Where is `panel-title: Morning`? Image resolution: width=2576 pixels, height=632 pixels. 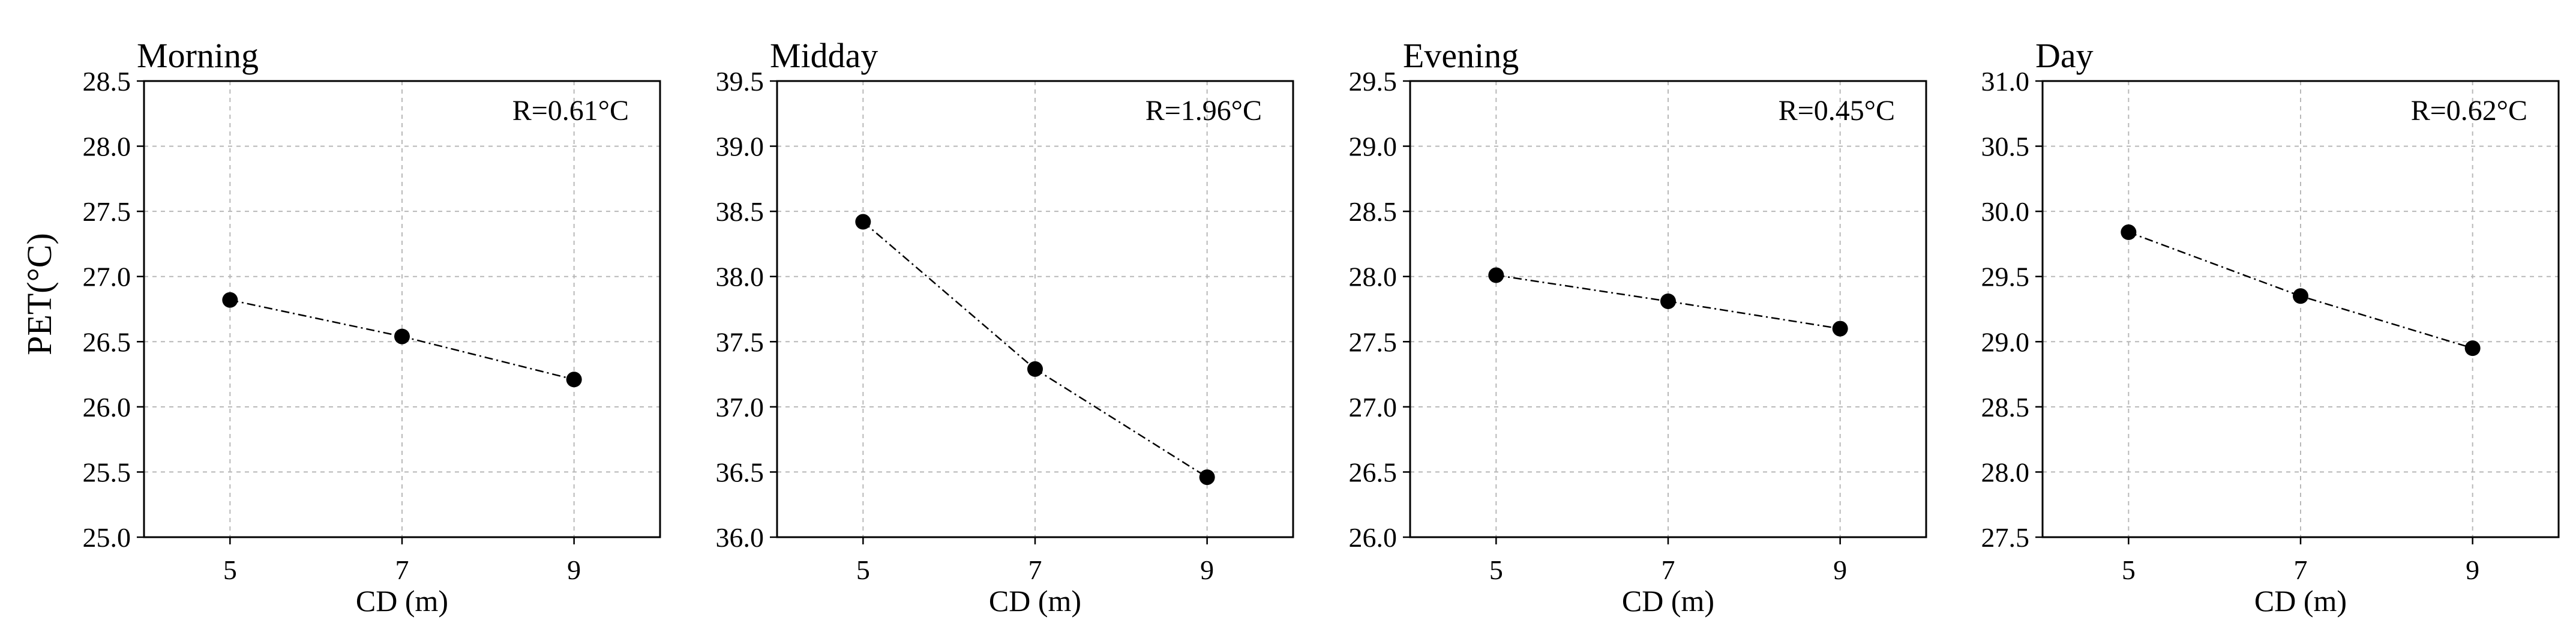 panel-title: Morning is located at coordinates (198, 55).